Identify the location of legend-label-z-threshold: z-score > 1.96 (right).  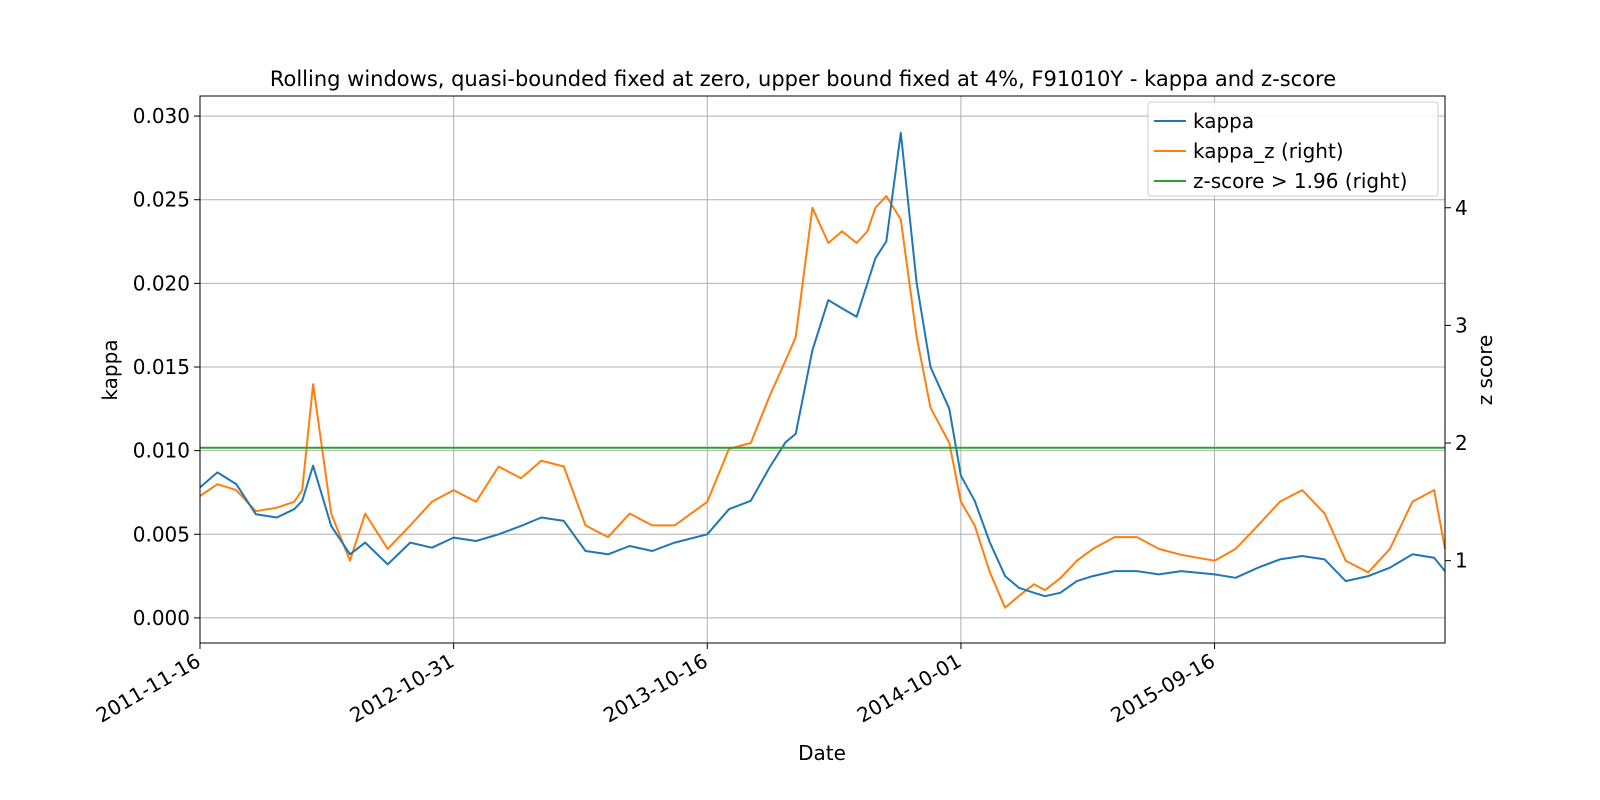
(1300, 181).